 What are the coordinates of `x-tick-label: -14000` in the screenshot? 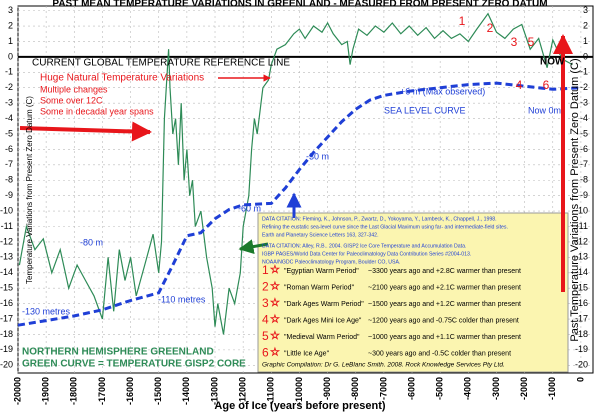 It's located at (186, 391).